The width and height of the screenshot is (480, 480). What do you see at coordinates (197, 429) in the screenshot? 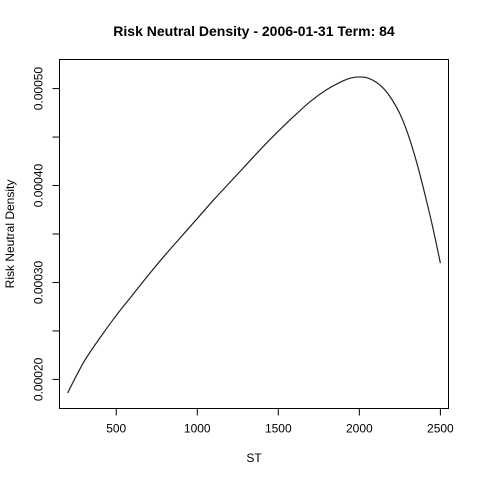
I see `x-tick-label: 1000` at bounding box center [197, 429].